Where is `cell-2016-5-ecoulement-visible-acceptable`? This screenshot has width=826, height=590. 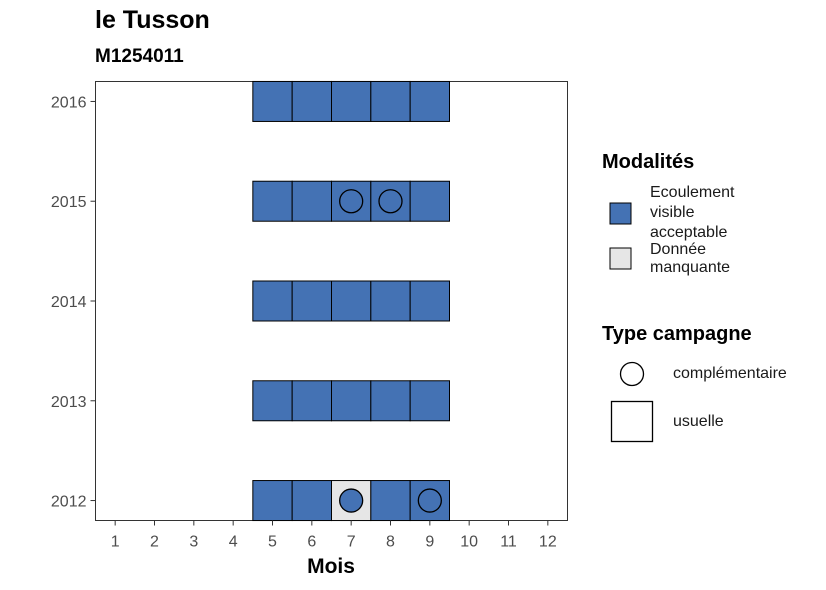 cell-2016-5-ecoulement-visible-acceptable is located at coordinates (272, 101).